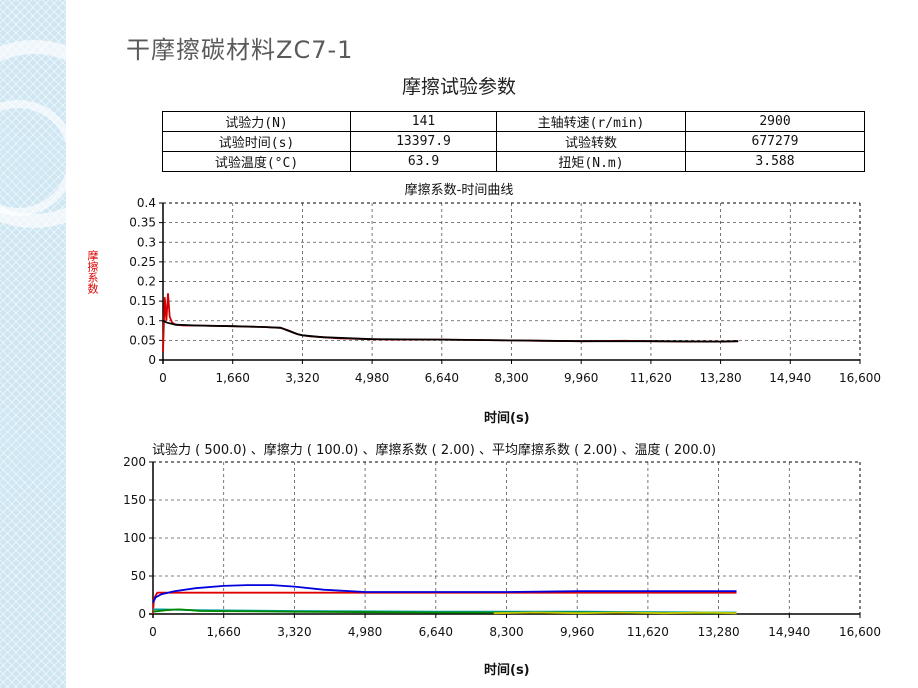 The width and height of the screenshot is (918, 688). What do you see at coordinates (134, 538) in the screenshot?
I see `y-tick-label: 100` at bounding box center [134, 538].